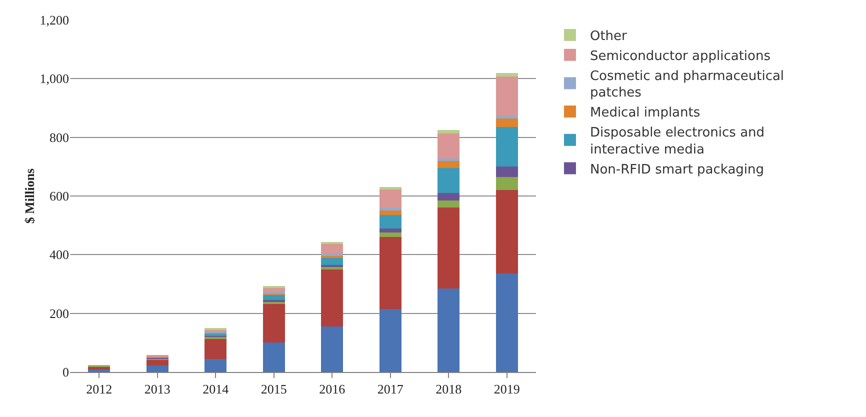 Image resolution: width=866 pixels, height=417 pixels. Describe the element at coordinates (29, 196) in the screenshot. I see `y-axis-title: $ Millions` at that location.